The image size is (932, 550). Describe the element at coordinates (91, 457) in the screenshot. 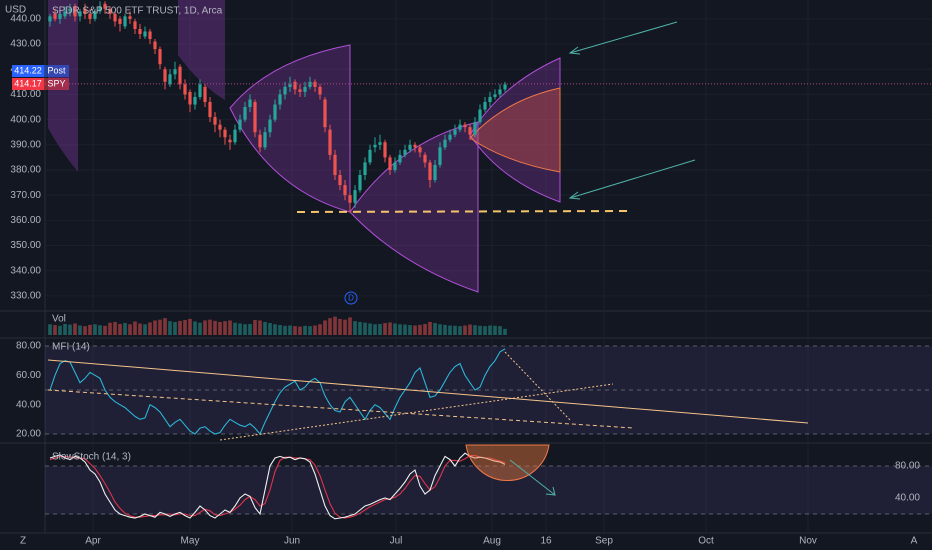

I see `stoch-label: SlowStoch (14, 3)` at that location.